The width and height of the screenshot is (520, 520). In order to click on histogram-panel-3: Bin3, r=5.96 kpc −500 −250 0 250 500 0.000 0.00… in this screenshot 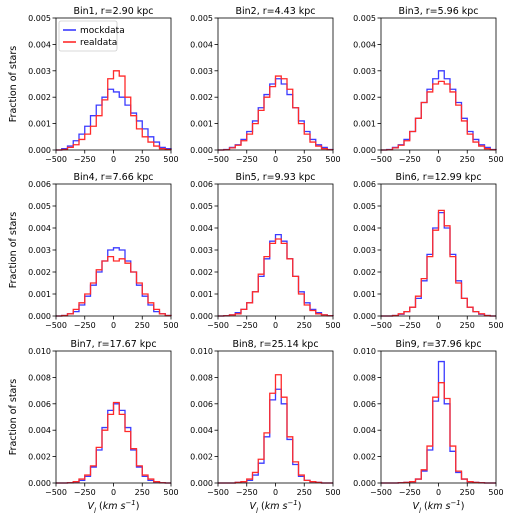, I will do `click(428, 85)`.